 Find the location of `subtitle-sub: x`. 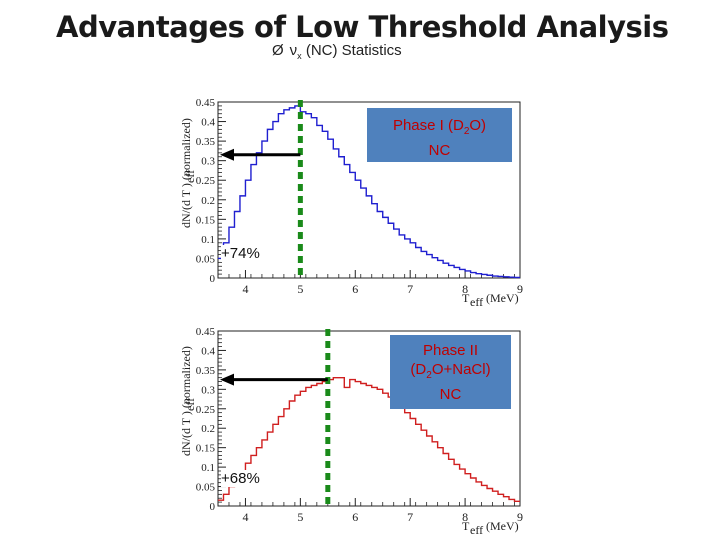

subtitle-sub: x is located at coordinates (299, 56).